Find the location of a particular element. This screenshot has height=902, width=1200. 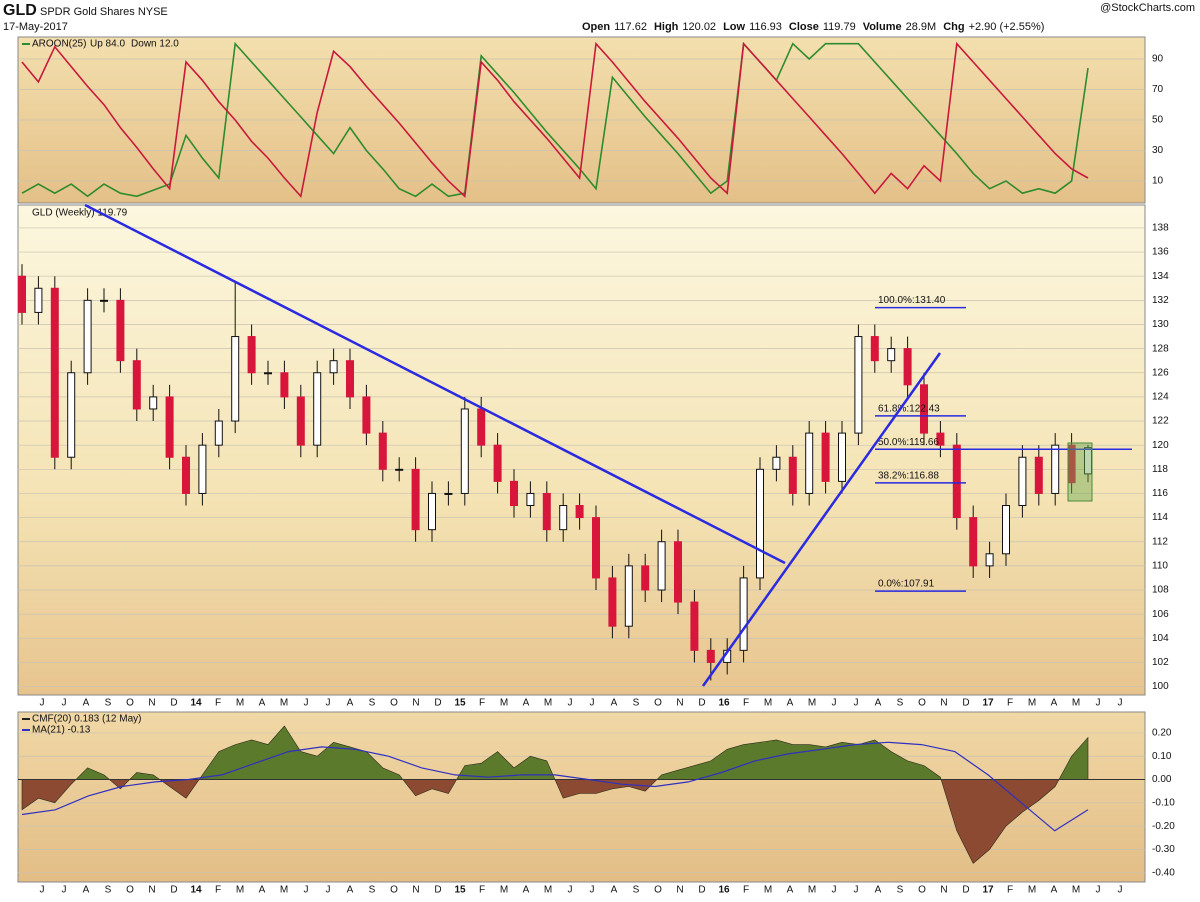

y-tick-label: 104 is located at coordinates (1160, 638).